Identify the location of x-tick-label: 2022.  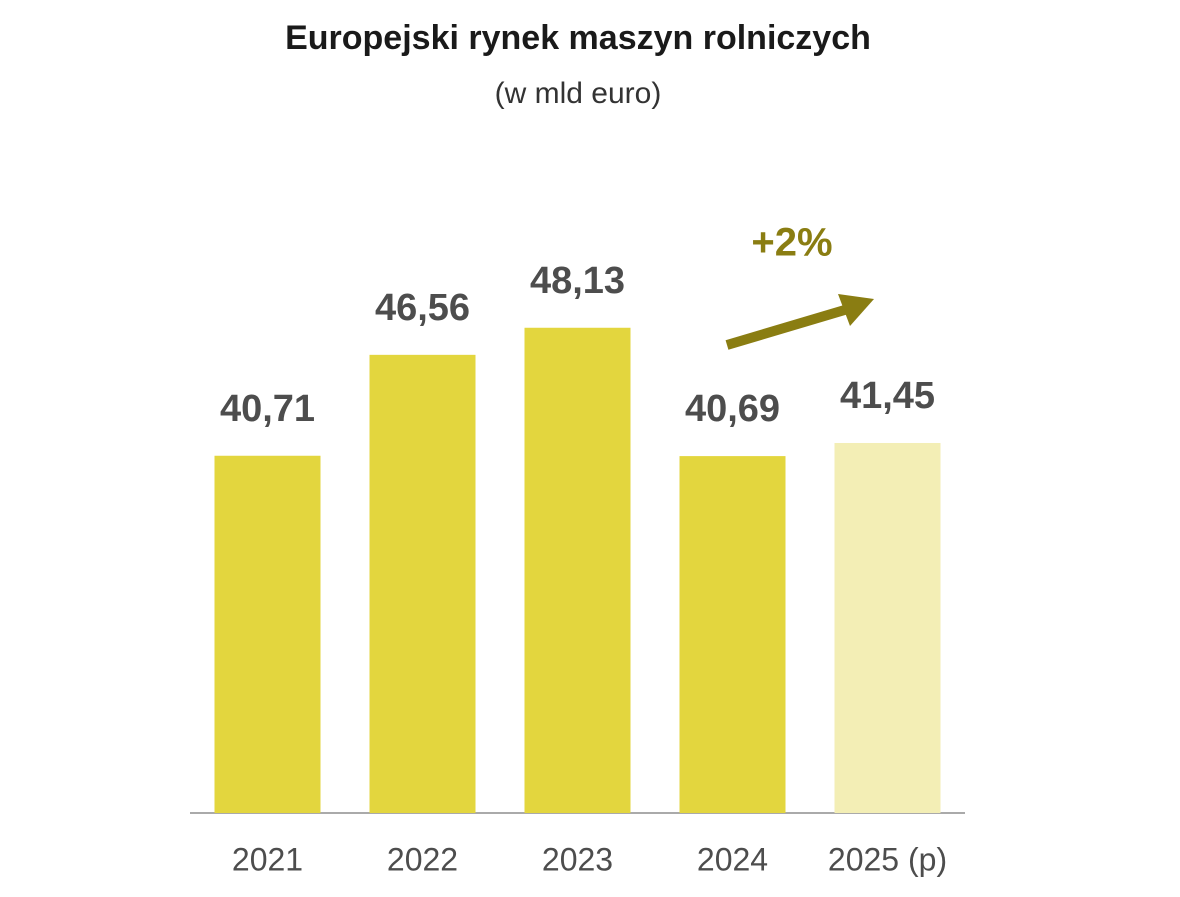
(422, 859).